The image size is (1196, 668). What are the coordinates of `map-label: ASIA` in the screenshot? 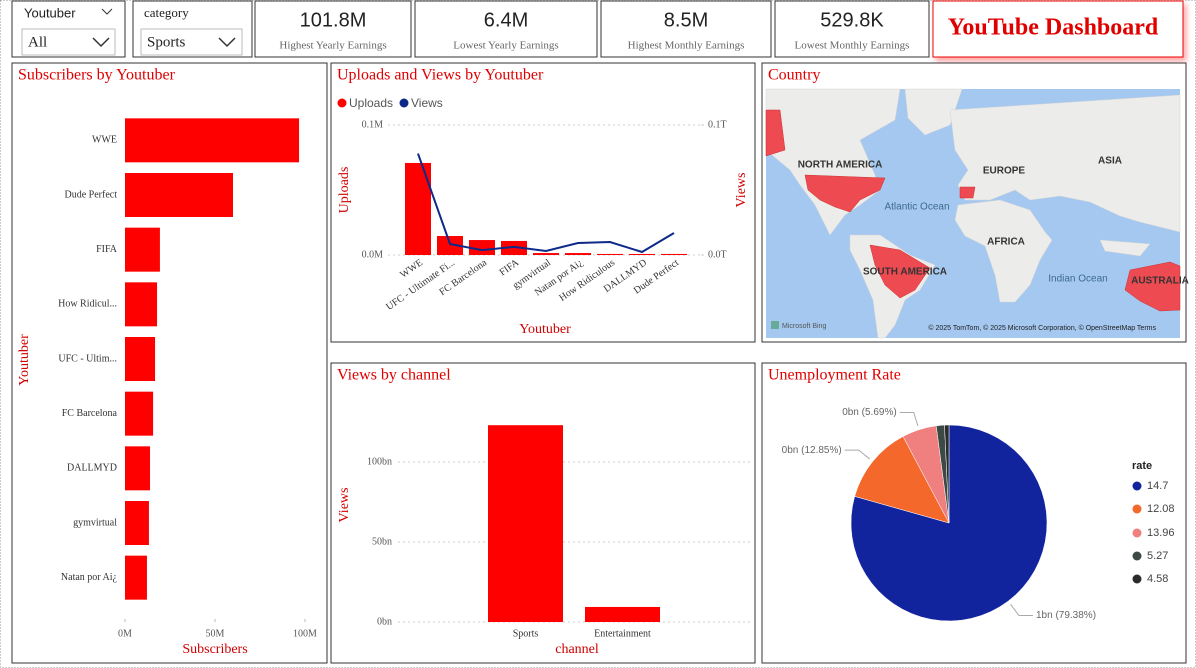 It's located at (1110, 161).